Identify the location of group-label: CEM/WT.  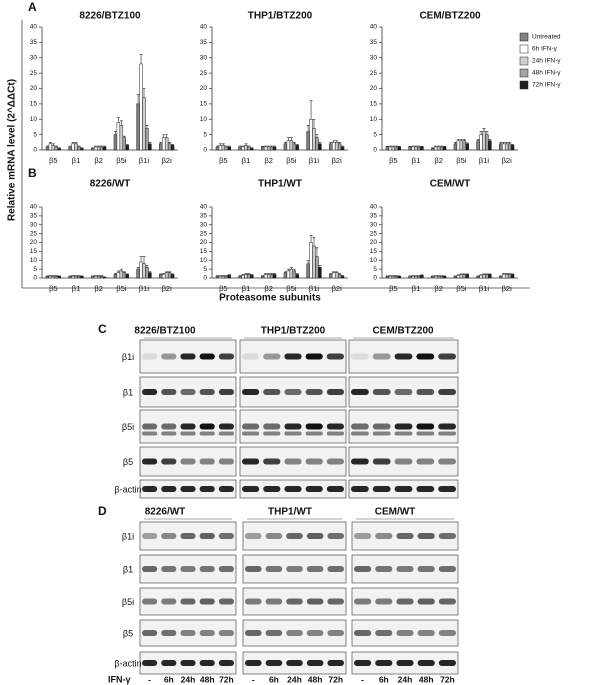
(395, 512).